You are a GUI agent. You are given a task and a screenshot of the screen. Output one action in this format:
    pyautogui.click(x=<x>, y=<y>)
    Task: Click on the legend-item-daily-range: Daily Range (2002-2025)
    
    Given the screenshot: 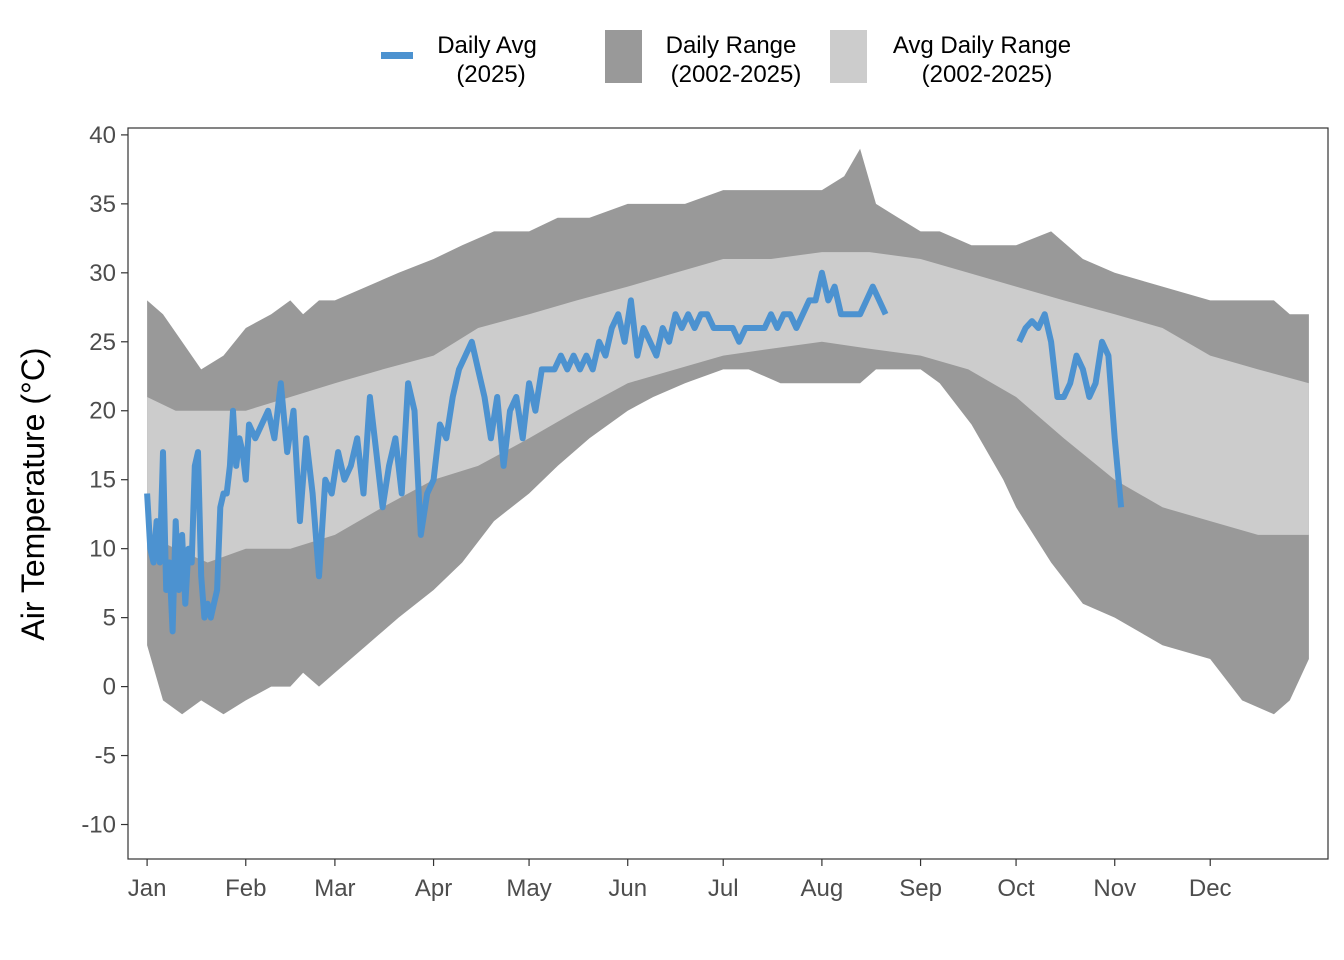 What is the action you would take?
    pyautogui.click(x=703, y=59)
    